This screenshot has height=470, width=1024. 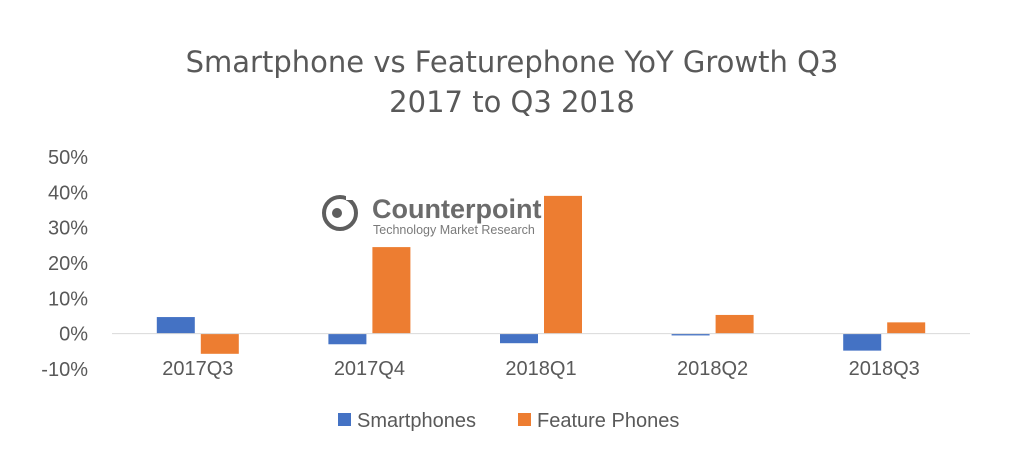 What do you see at coordinates (712, 369) in the screenshot?
I see `x-tick-label: 2018Q2` at bounding box center [712, 369].